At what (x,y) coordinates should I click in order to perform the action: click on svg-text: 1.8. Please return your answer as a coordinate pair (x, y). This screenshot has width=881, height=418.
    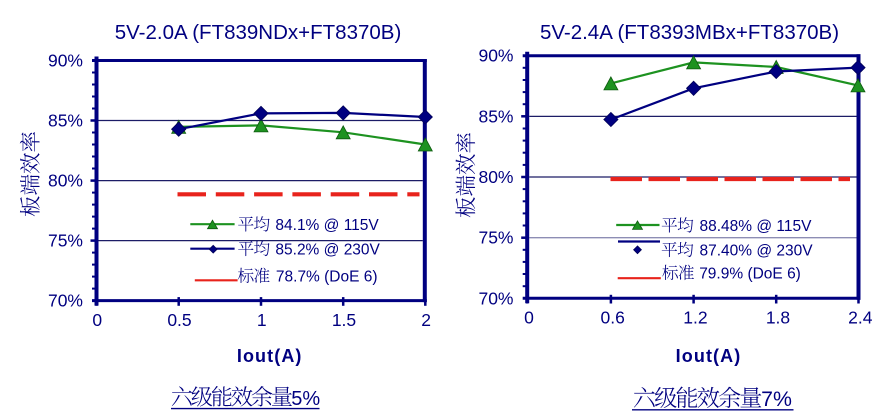
    Looking at the image, I should click on (778, 318).